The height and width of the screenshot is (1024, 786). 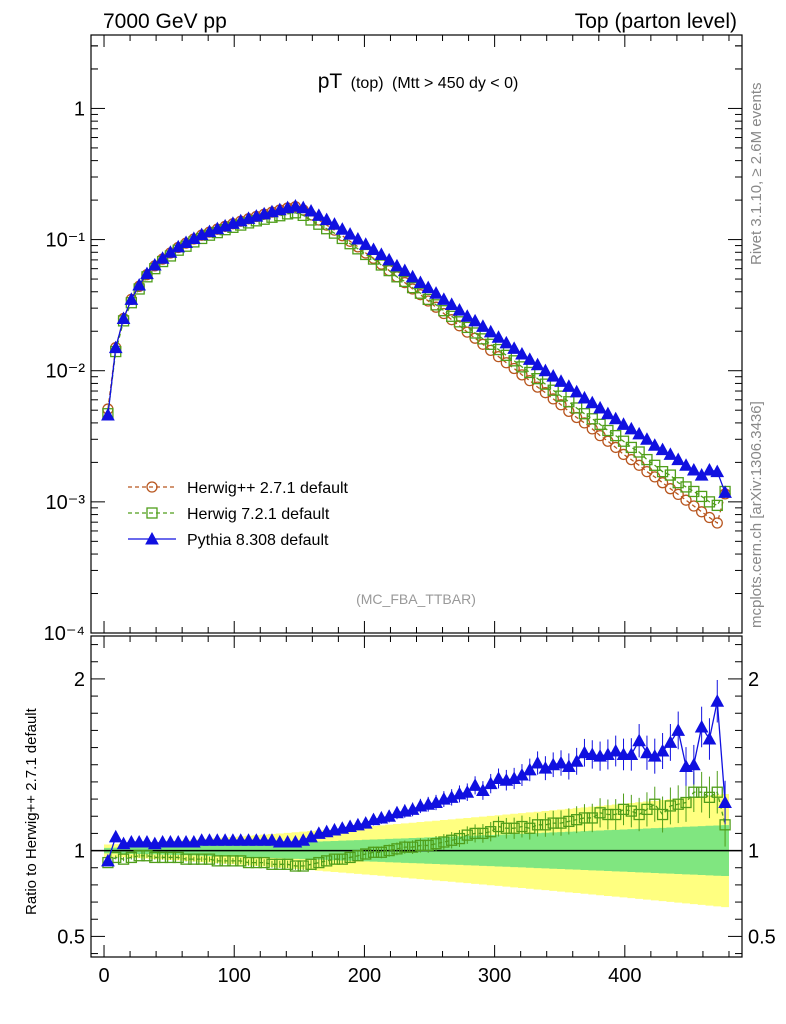 What do you see at coordinates (367, 83) in the screenshot?
I see `plot-title-sub: (top)` at bounding box center [367, 83].